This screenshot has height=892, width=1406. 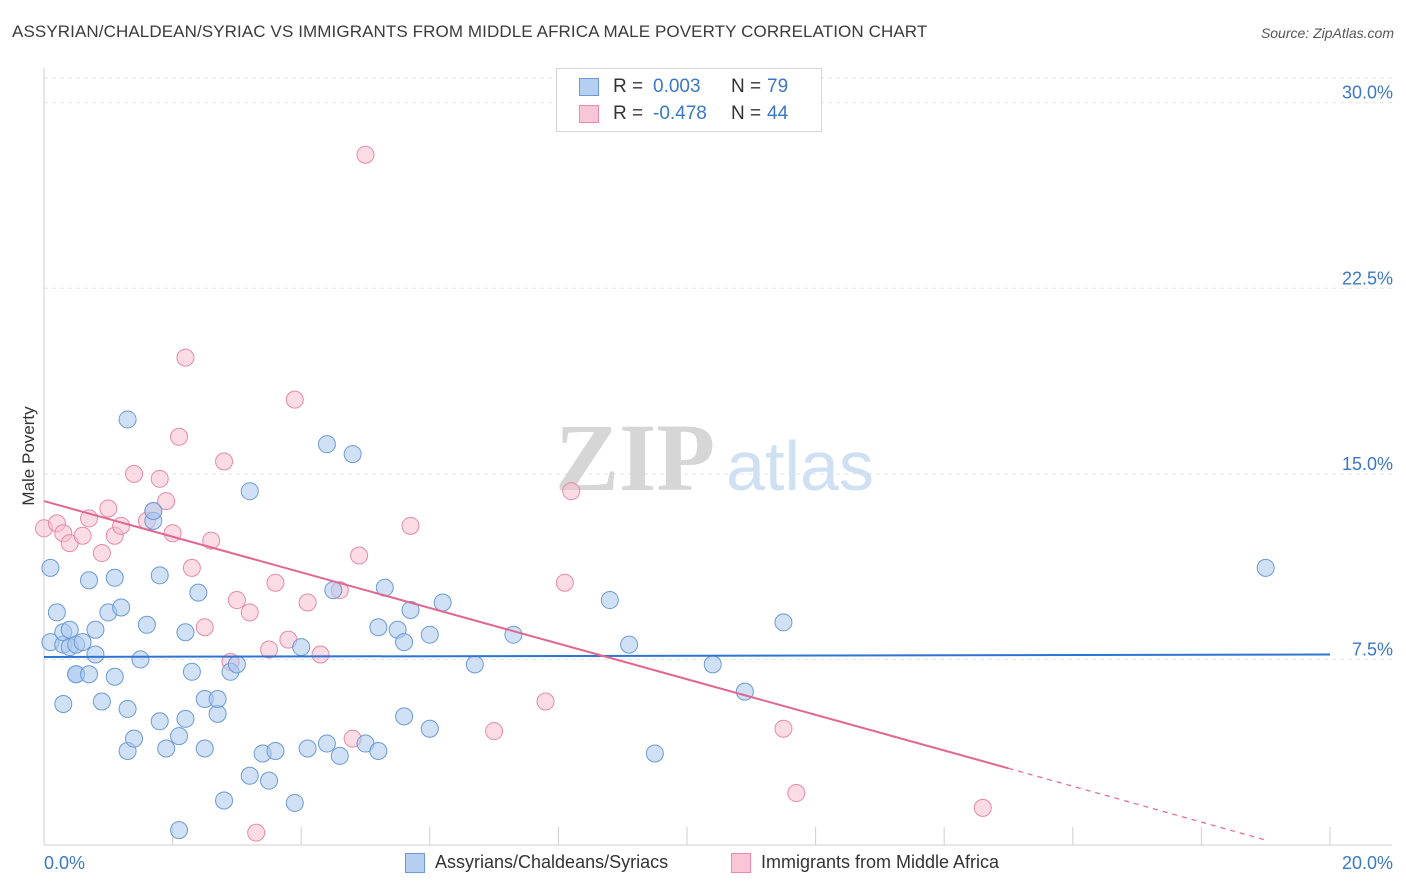 What do you see at coordinates (680, 113) in the screenshot?
I see `legend-r-value: -0.478` at bounding box center [680, 113].